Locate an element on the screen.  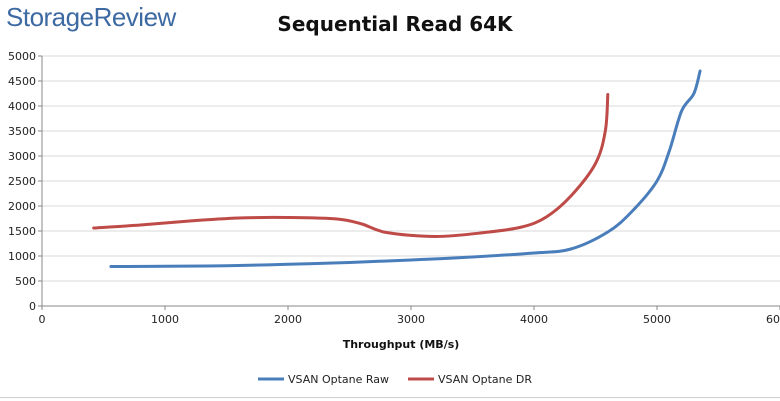
y-tick-label: 500 is located at coordinates (25, 281).